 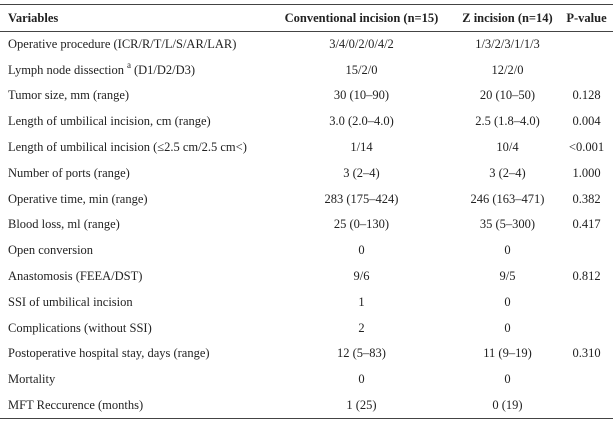 I want to click on conventional-cell: 2, so click(x=361, y=327).